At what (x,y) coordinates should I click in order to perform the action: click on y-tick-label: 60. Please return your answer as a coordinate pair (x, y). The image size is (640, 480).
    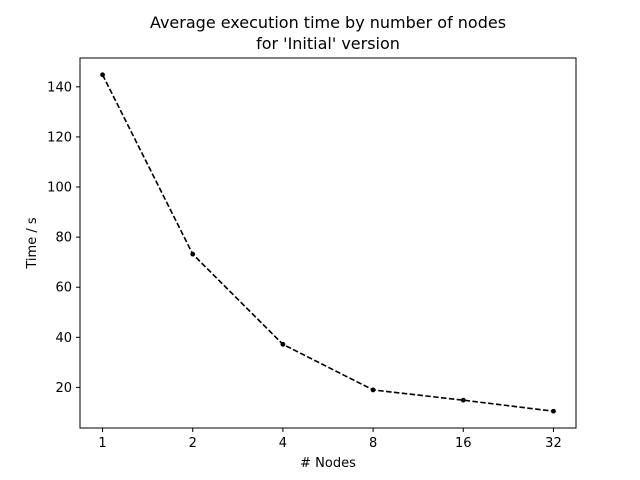
    Looking at the image, I should click on (63, 288).